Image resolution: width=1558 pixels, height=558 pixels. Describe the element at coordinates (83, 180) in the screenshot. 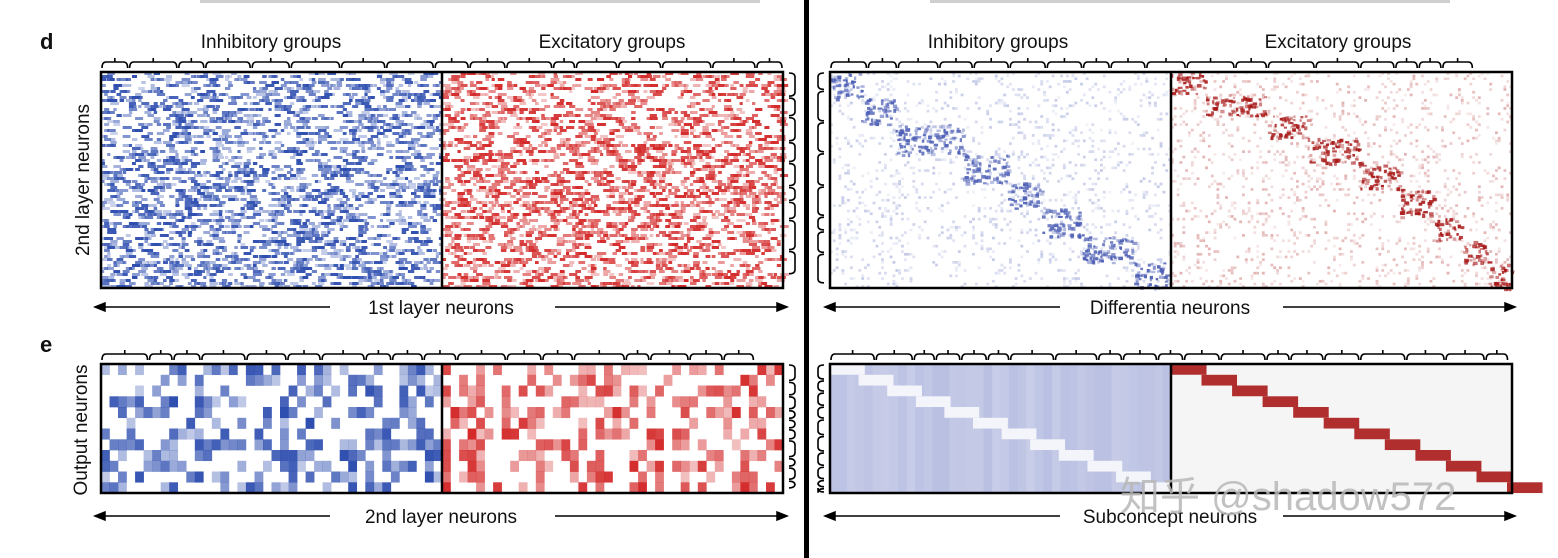

I see `d-y-axis-label: 2nd layer neurons` at that location.